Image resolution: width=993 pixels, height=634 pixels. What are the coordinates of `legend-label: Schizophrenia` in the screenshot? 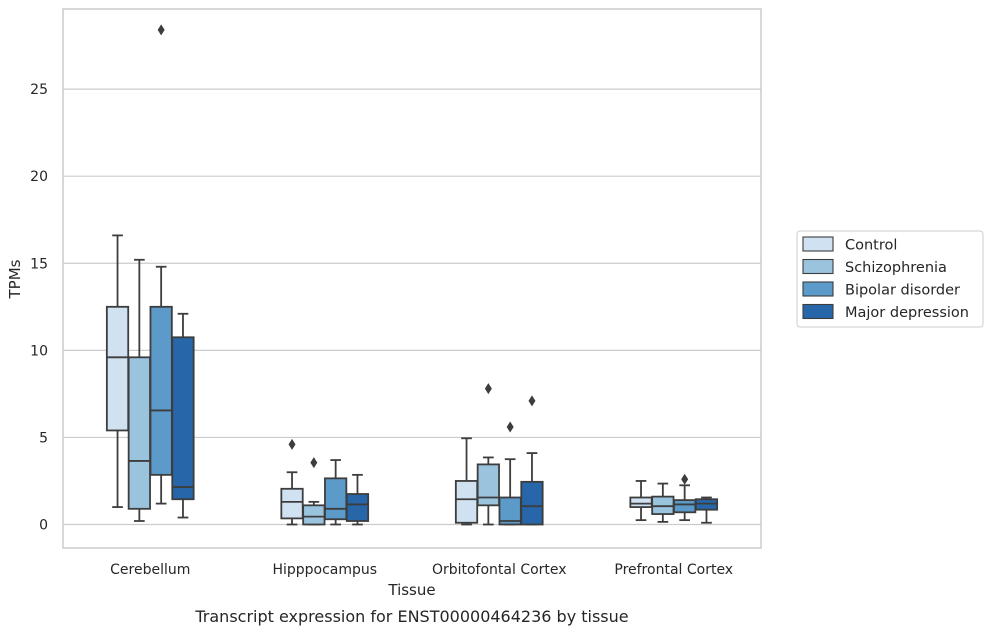 It's located at (896, 268).